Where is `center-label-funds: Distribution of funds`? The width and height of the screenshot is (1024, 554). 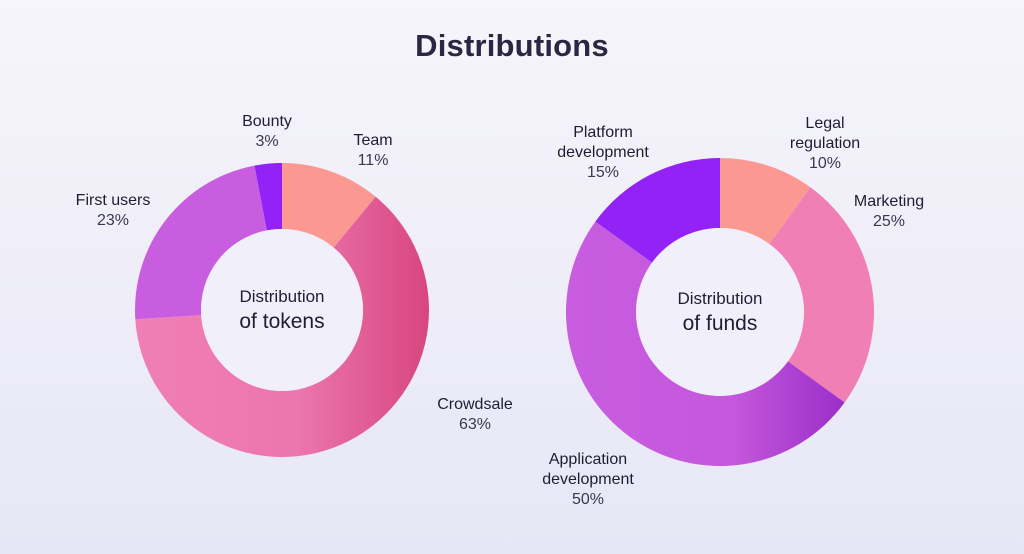 center-label-funds: Distribution of funds is located at coordinates (719, 313).